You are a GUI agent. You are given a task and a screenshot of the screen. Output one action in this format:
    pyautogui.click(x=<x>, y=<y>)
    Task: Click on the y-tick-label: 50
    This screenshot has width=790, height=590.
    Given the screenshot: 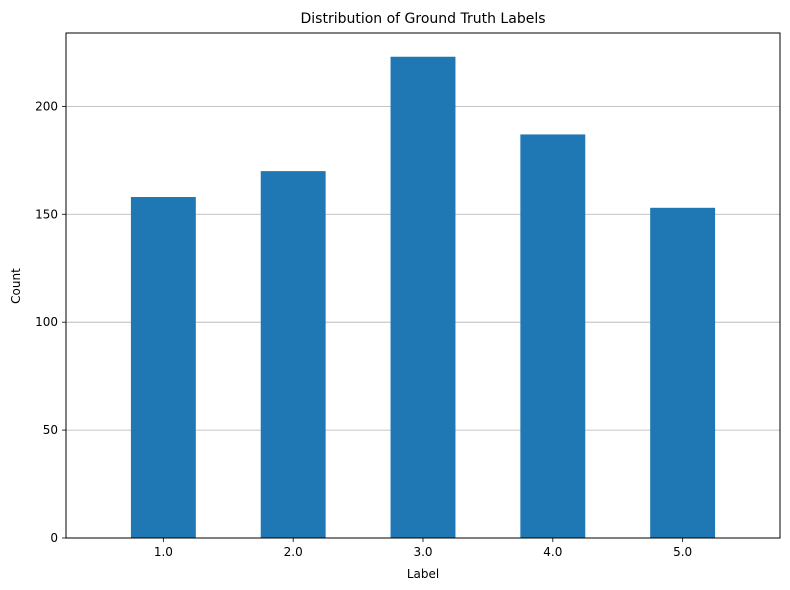 What is the action you would take?
    pyautogui.click(x=50, y=430)
    